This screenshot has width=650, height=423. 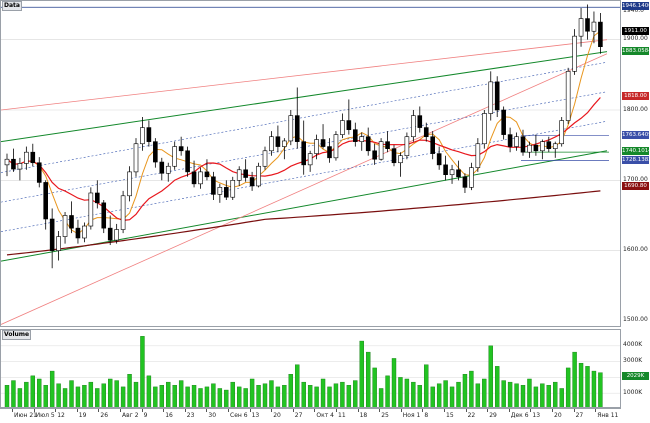 I want to click on date-tick-label: Дек 6, so click(x=519, y=415).